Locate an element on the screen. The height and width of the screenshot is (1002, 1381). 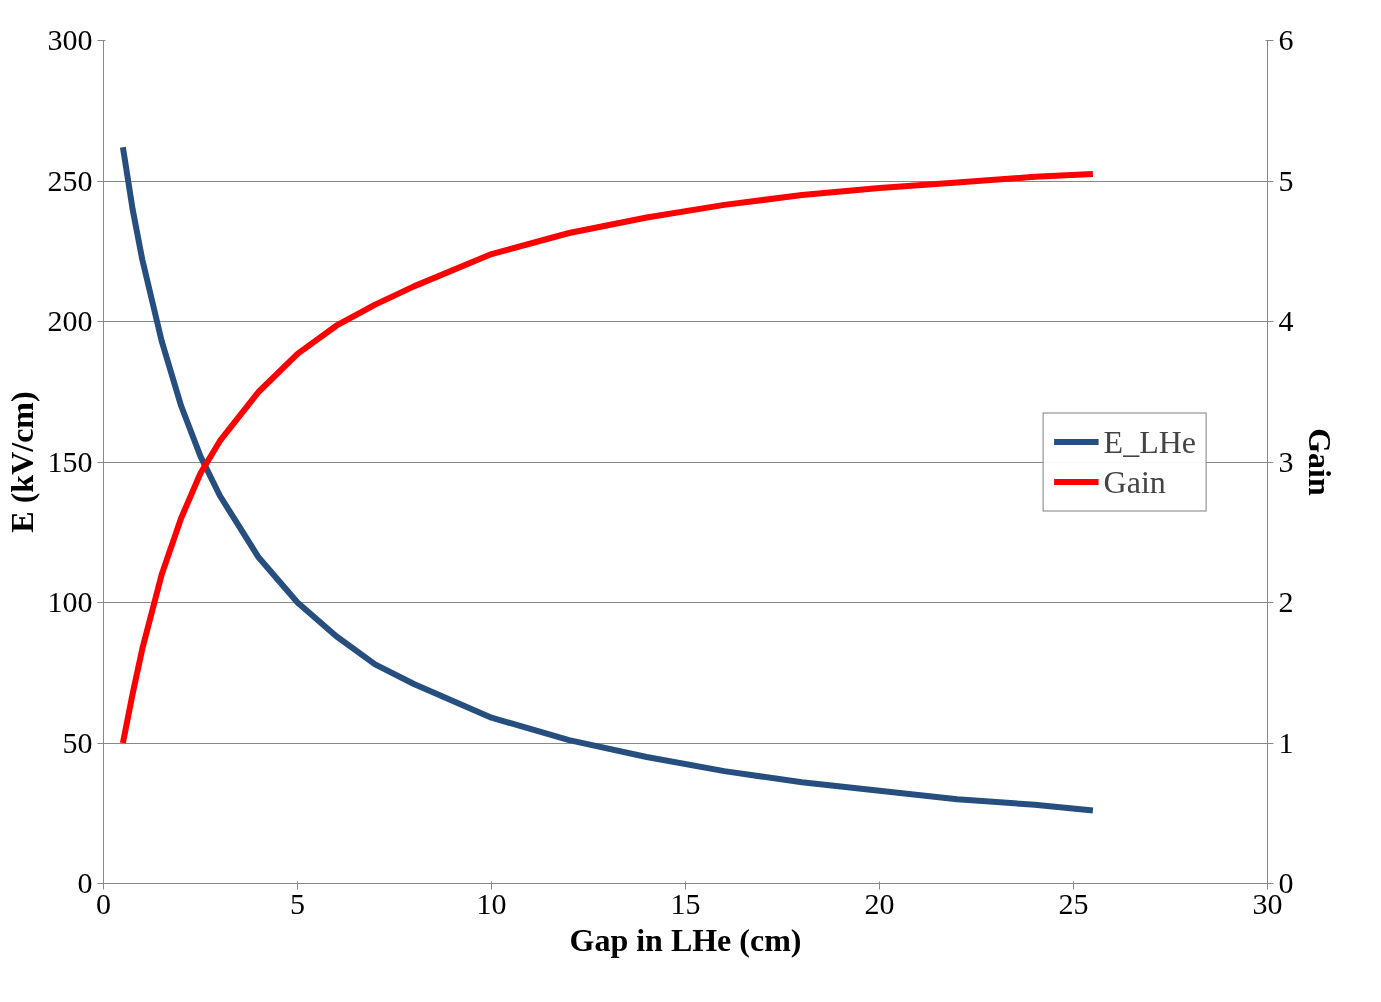
x-tick-label: 5 is located at coordinates (297, 903).